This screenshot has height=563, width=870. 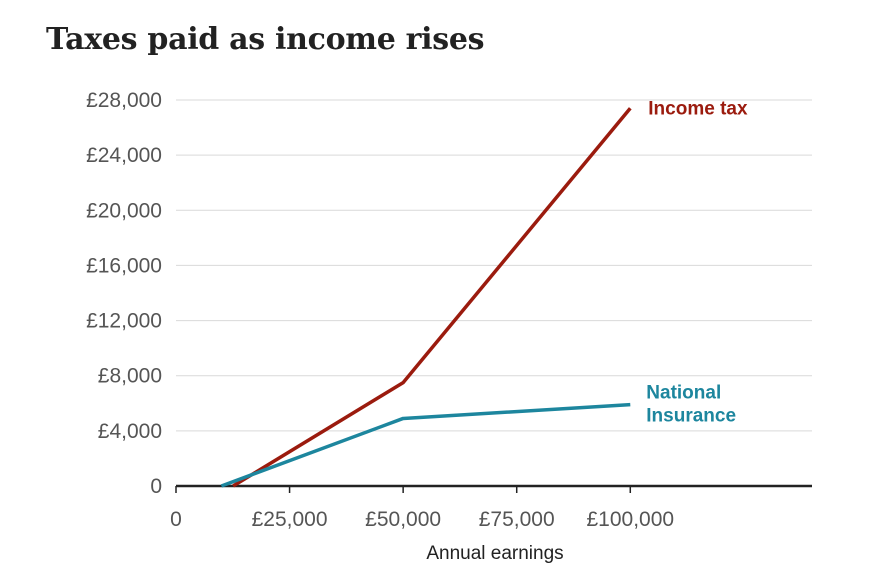 I want to click on series-label-income-tax: Income tax, so click(x=698, y=108).